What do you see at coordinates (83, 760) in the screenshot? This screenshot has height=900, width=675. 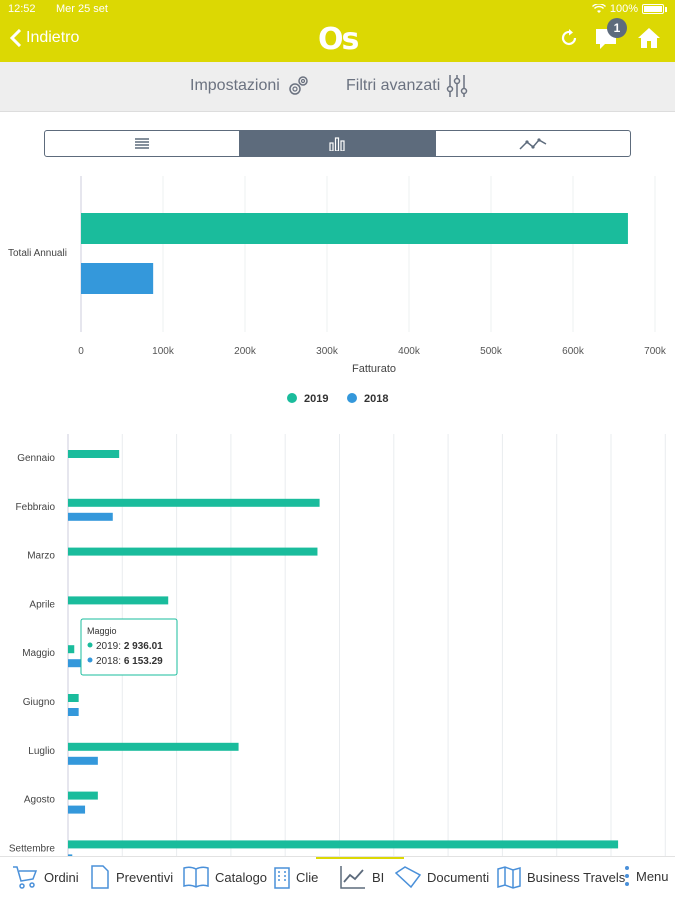 I see `bar-2018-luglio` at bounding box center [83, 760].